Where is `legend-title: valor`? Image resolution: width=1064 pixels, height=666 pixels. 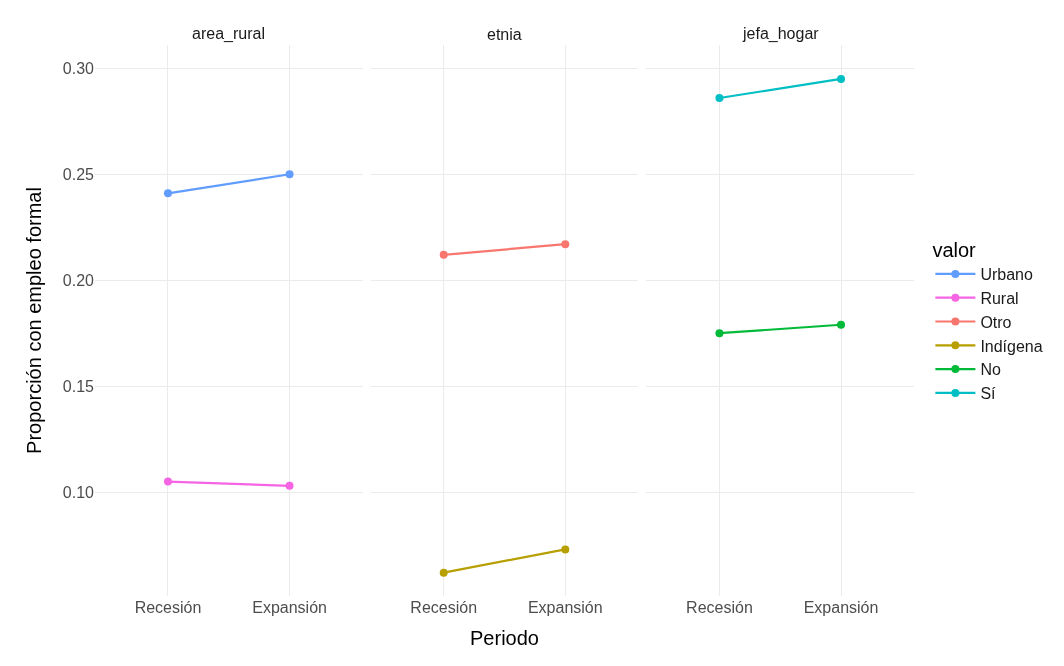 legend-title: valor is located at coordinates (954, 250).